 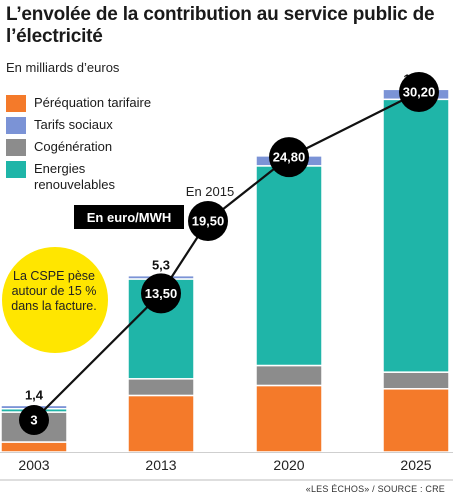 What do you see at coordinates (161, 265) in the screenshot?
I see `bar-total-label: 5,3` at bounding box center [161, 265].